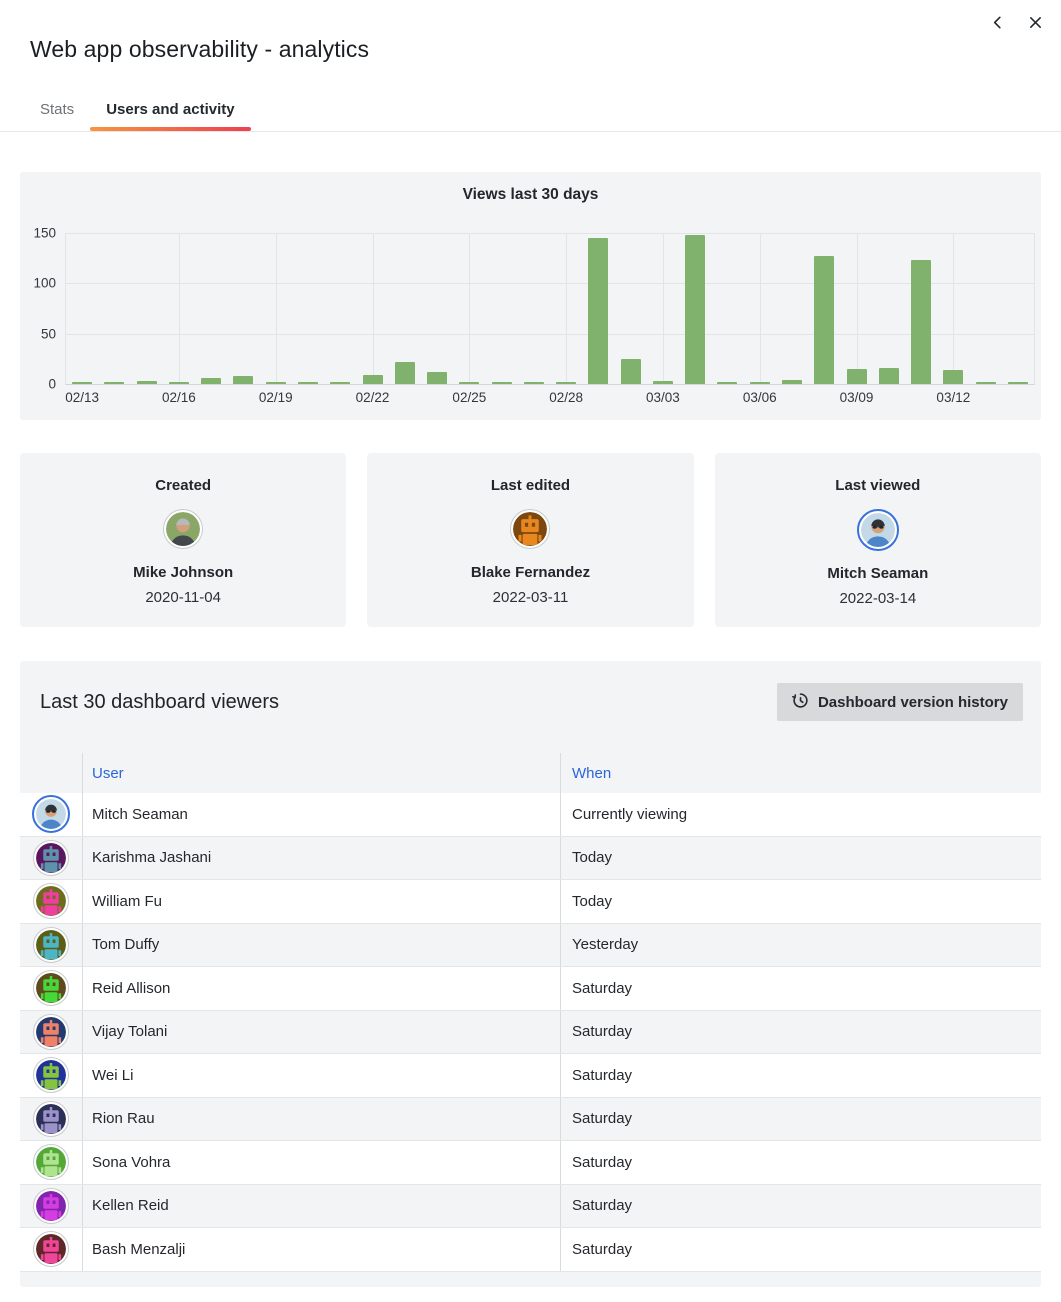  What do you see at coordinates (321, 1118) in the screenshot?
I see `viewer-name: Rion Rau` at bounding box center [321, 1118].